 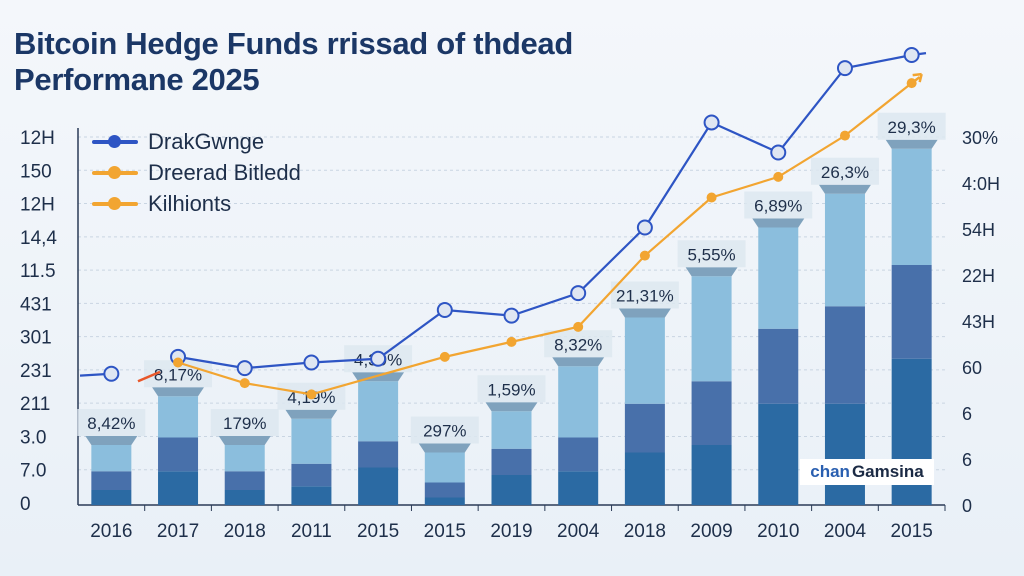 I want to click on legend-label: Dreerad Bitledd, so click(x=224, y=172).